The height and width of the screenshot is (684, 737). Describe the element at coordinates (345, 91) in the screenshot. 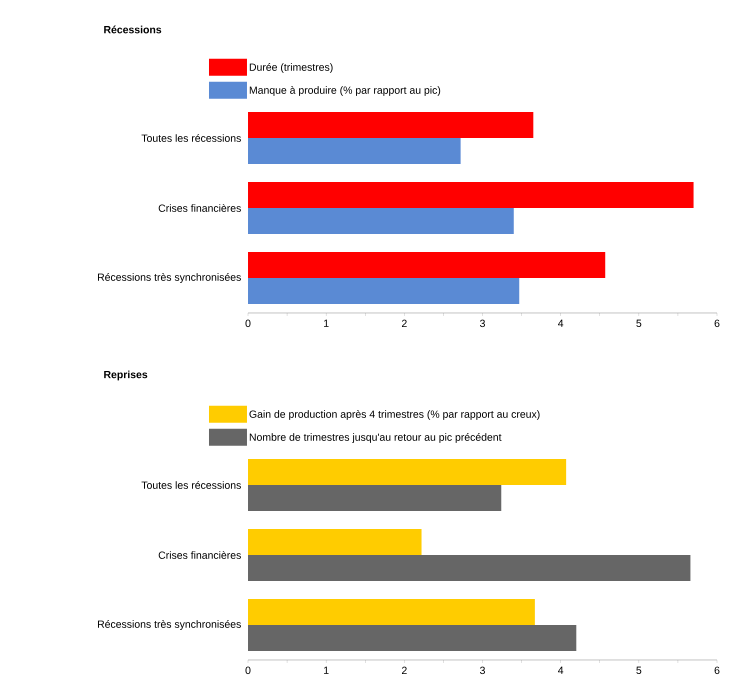

I see `legend-label: Manque à produire (% par rapport au pic)` at that location.